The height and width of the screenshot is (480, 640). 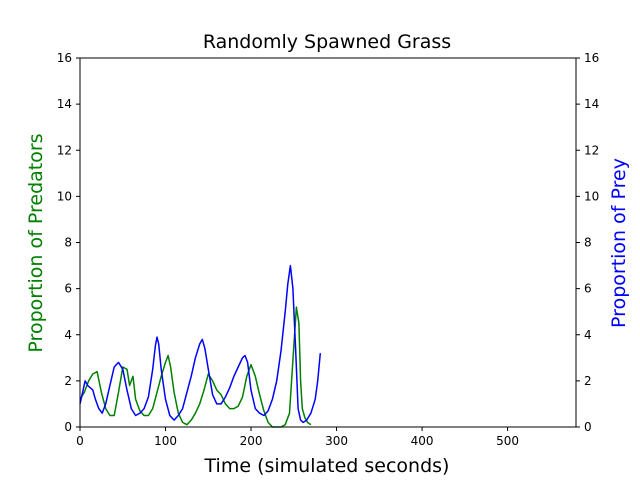 What do you see at coordinates (64, 58) in the screenshot?
I see `left-y-tick-label: 16` at bounding box center [64, 58].